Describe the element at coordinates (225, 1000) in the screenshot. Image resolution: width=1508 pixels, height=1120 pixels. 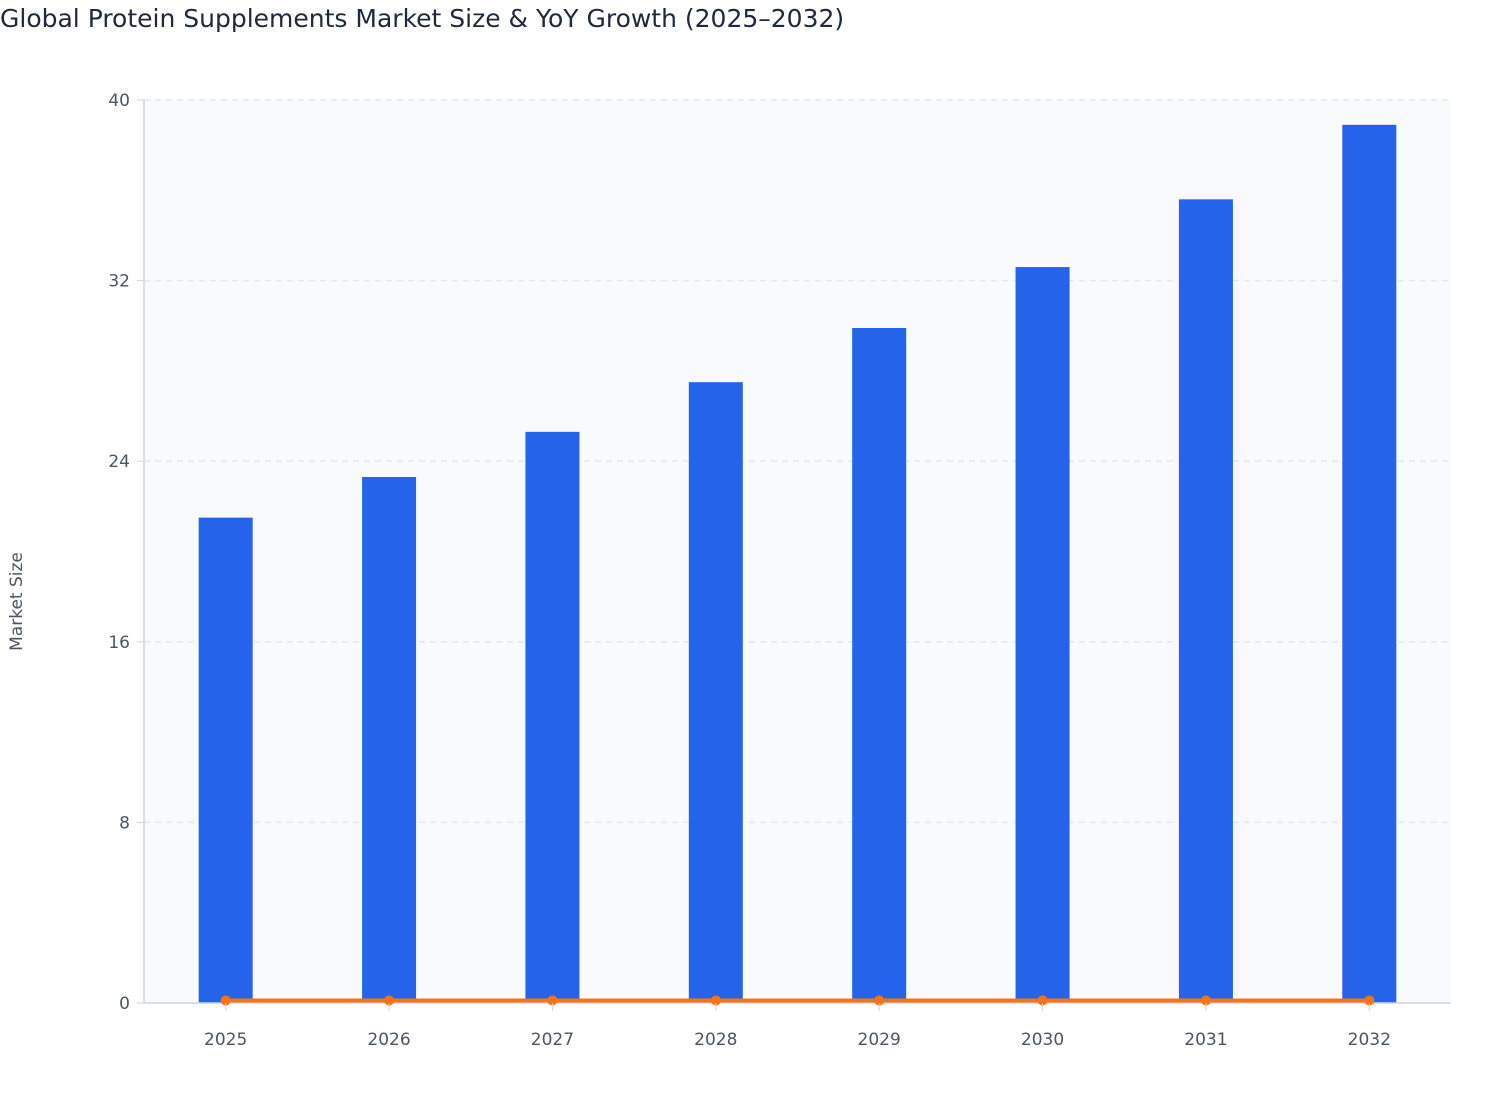
I see `growth-point-2025` at that location.